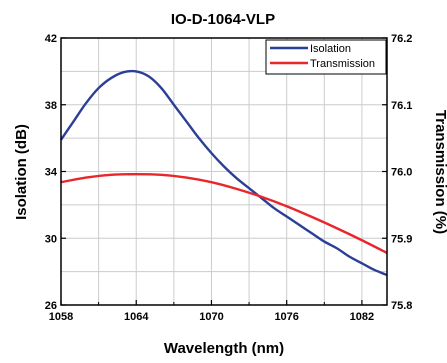  Describe the element at coordinates (51, 239) in the screenshot. I see `y-left-tick-label: 30` at that location.